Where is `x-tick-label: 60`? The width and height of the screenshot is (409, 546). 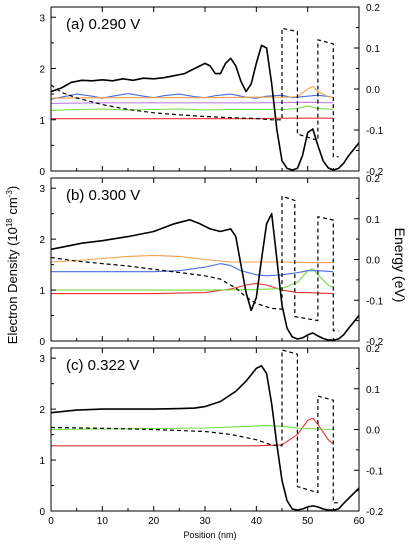 x-tick-label: 60 is located at coordinates (359, 521).